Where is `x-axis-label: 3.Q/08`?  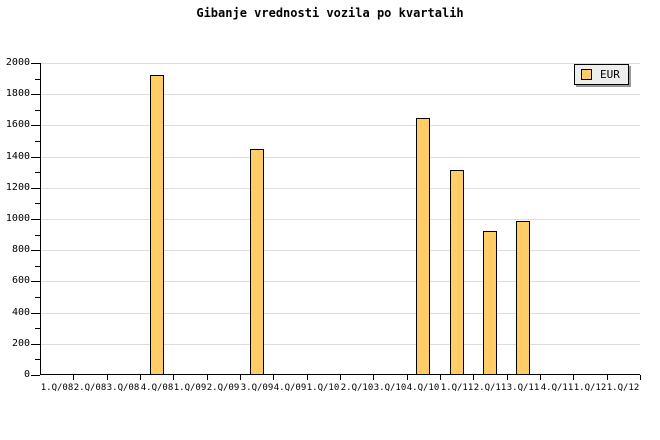
x-axis-label: 3.Q/08 is located at coordinates (123, 388).